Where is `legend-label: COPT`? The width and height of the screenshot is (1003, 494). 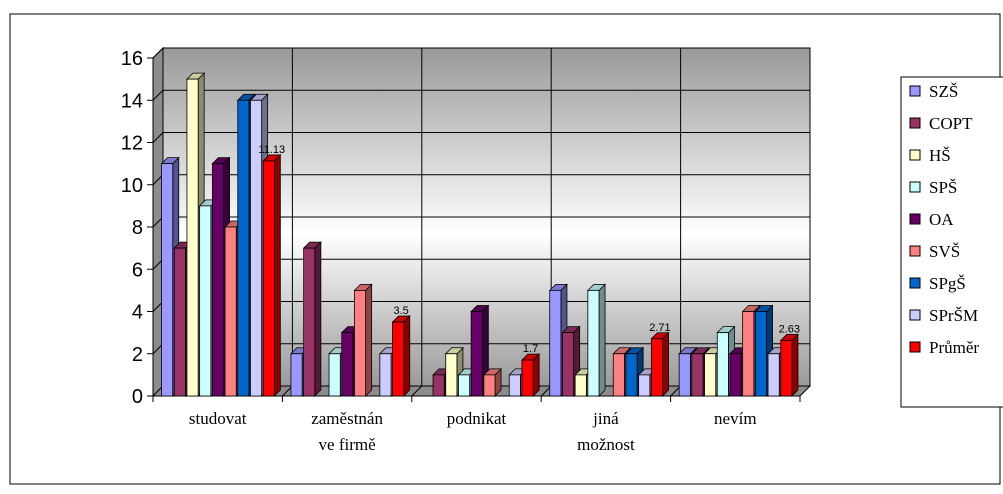 legend-label: COPT is located at coordinates (951, 123).